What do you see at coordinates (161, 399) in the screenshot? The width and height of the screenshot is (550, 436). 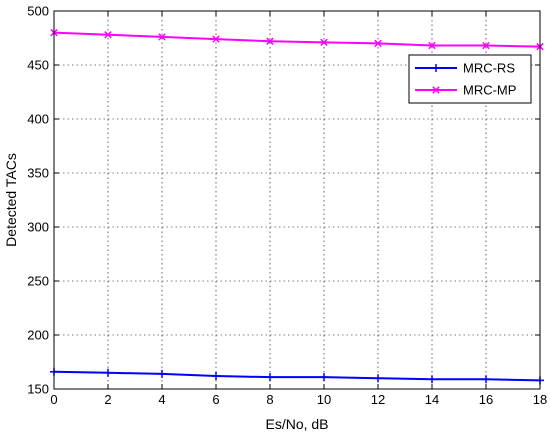 I see `x-tick-label: 4` at bounding box center [161, 399].